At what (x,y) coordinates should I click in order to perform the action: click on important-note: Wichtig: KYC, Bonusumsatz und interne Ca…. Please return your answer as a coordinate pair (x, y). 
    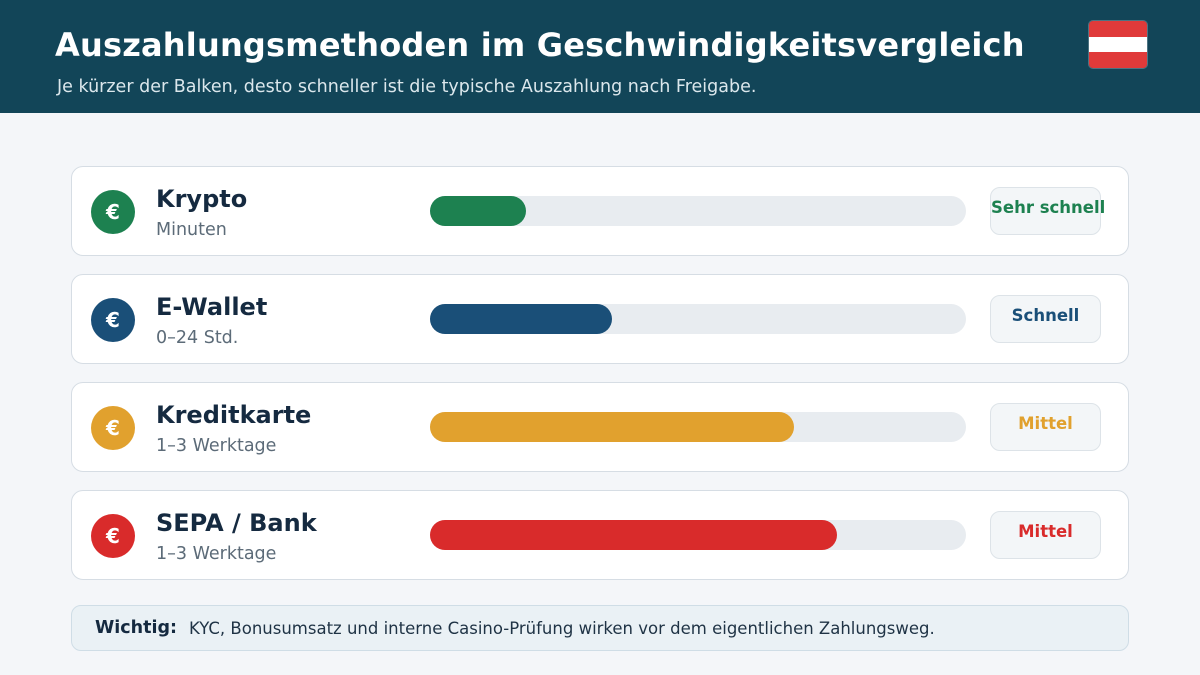
    Looking at the image, I should click on (600, 628).